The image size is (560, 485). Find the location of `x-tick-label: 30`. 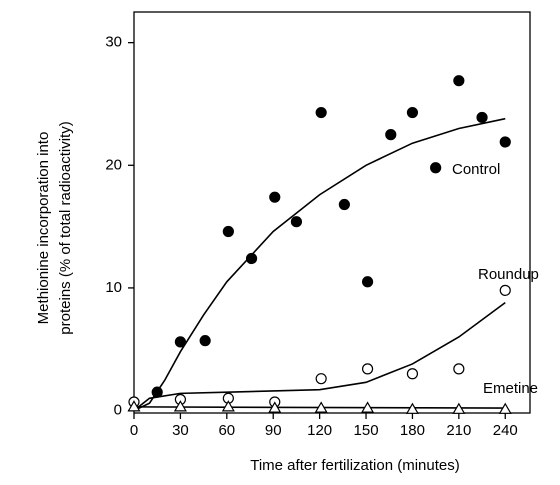

x-tick-label: 30 is located at coordinates (180, 430).